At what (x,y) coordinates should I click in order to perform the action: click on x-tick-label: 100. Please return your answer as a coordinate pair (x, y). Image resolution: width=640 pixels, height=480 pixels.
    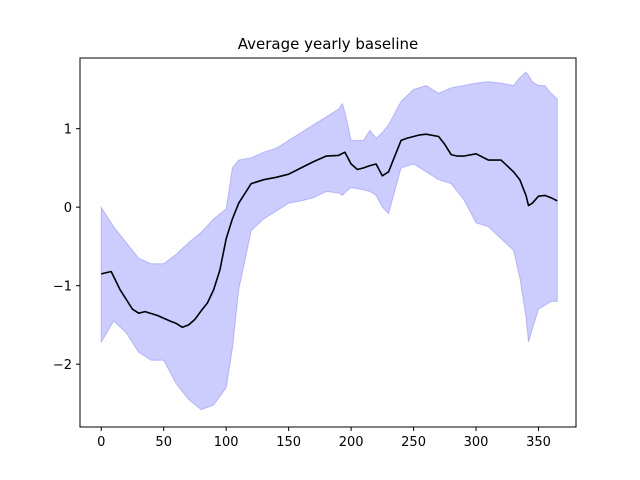
    Looking at the image, I should click on (226, 442).